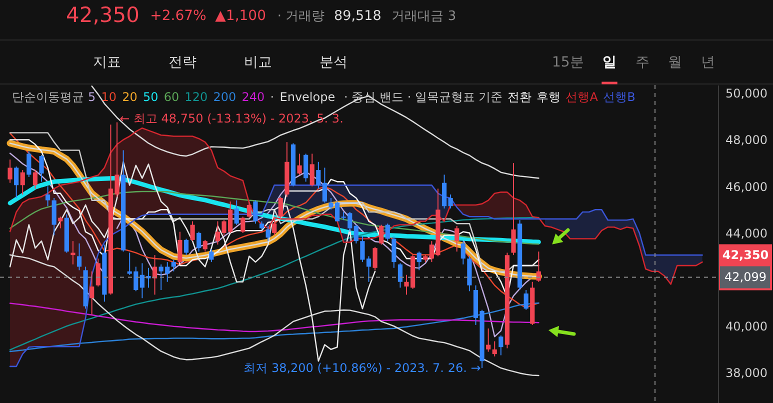 Image resolution: width=773 pixels, height=403 pixels. I want to click on text: 월, so click(675, 62).